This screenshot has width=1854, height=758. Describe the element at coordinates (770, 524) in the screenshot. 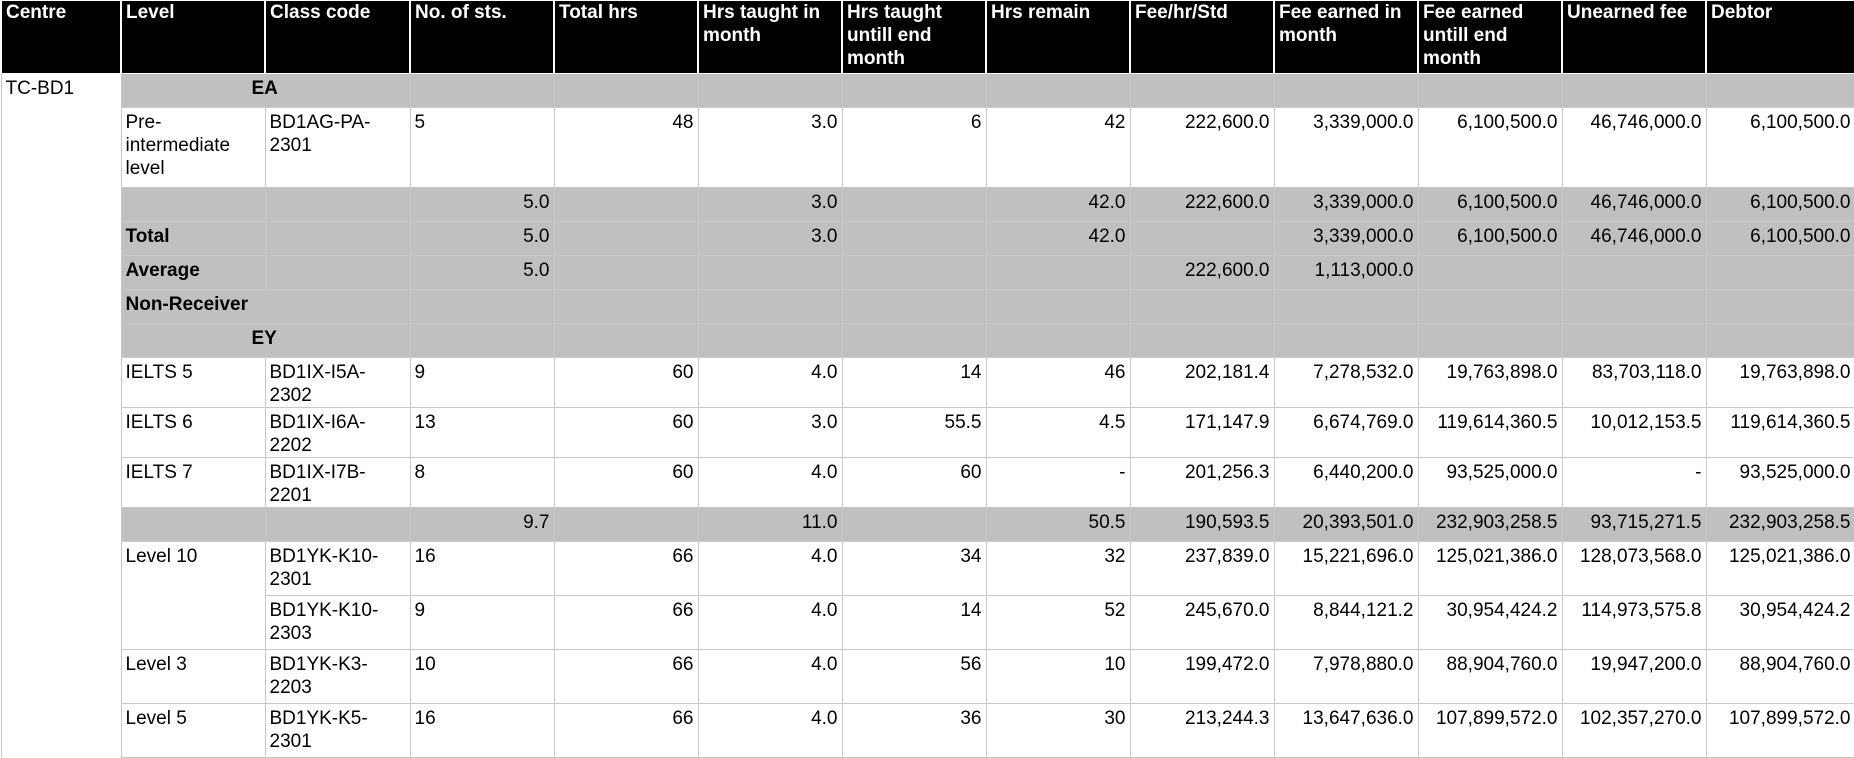

I see `cell-hrs-month: 11.0` at that location.